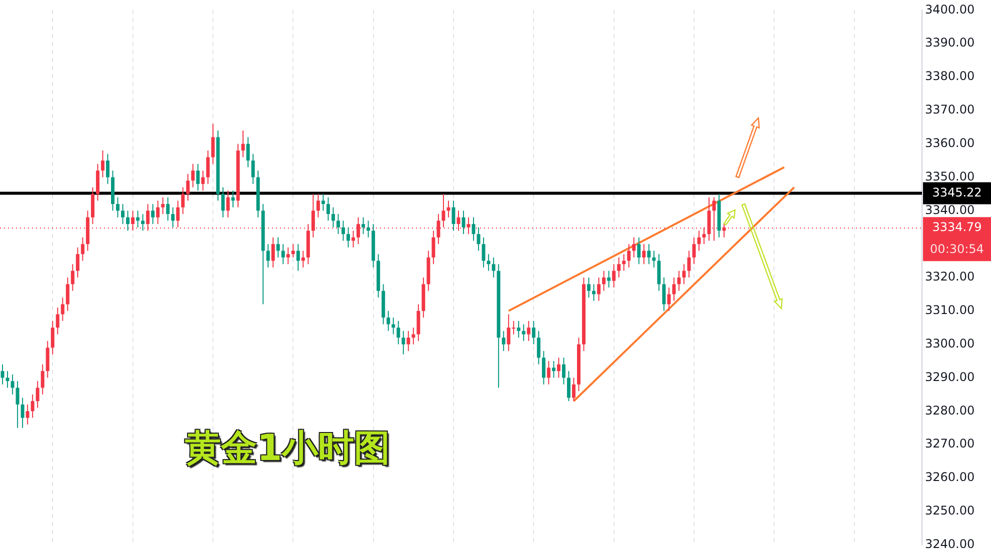 Image resolution: width=991 pixels, height=555 pixels. Describe the element at coordinates (950, 477) in the screenshot. I see `y-tick-label: 3260.00` at that location.